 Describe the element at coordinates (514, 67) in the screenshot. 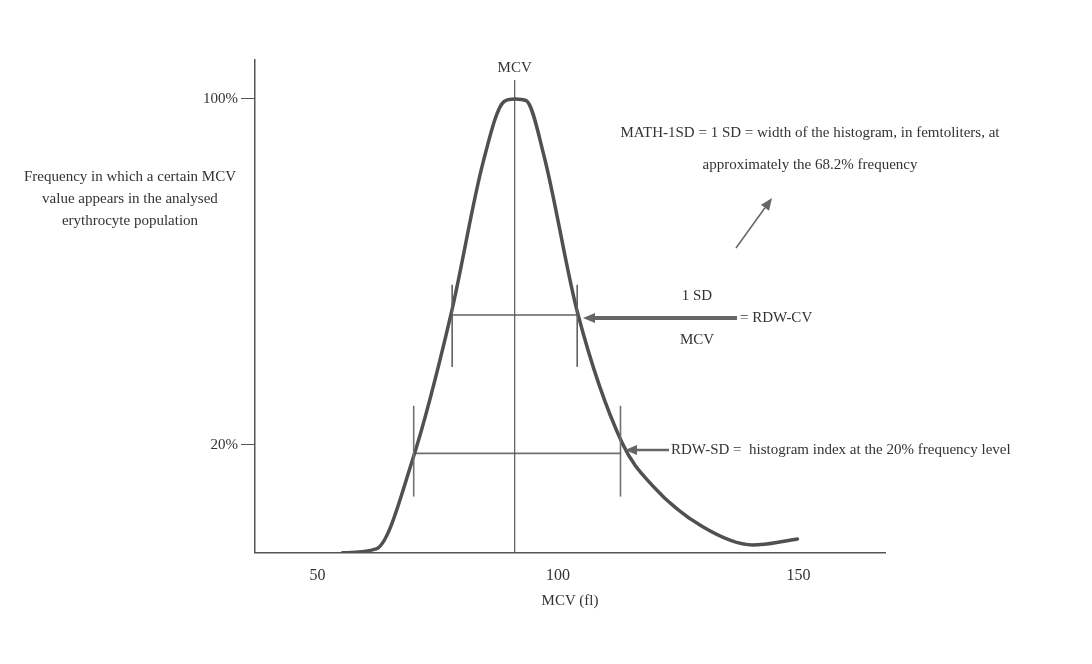

I see `ref-line-label: MCV` at that location.